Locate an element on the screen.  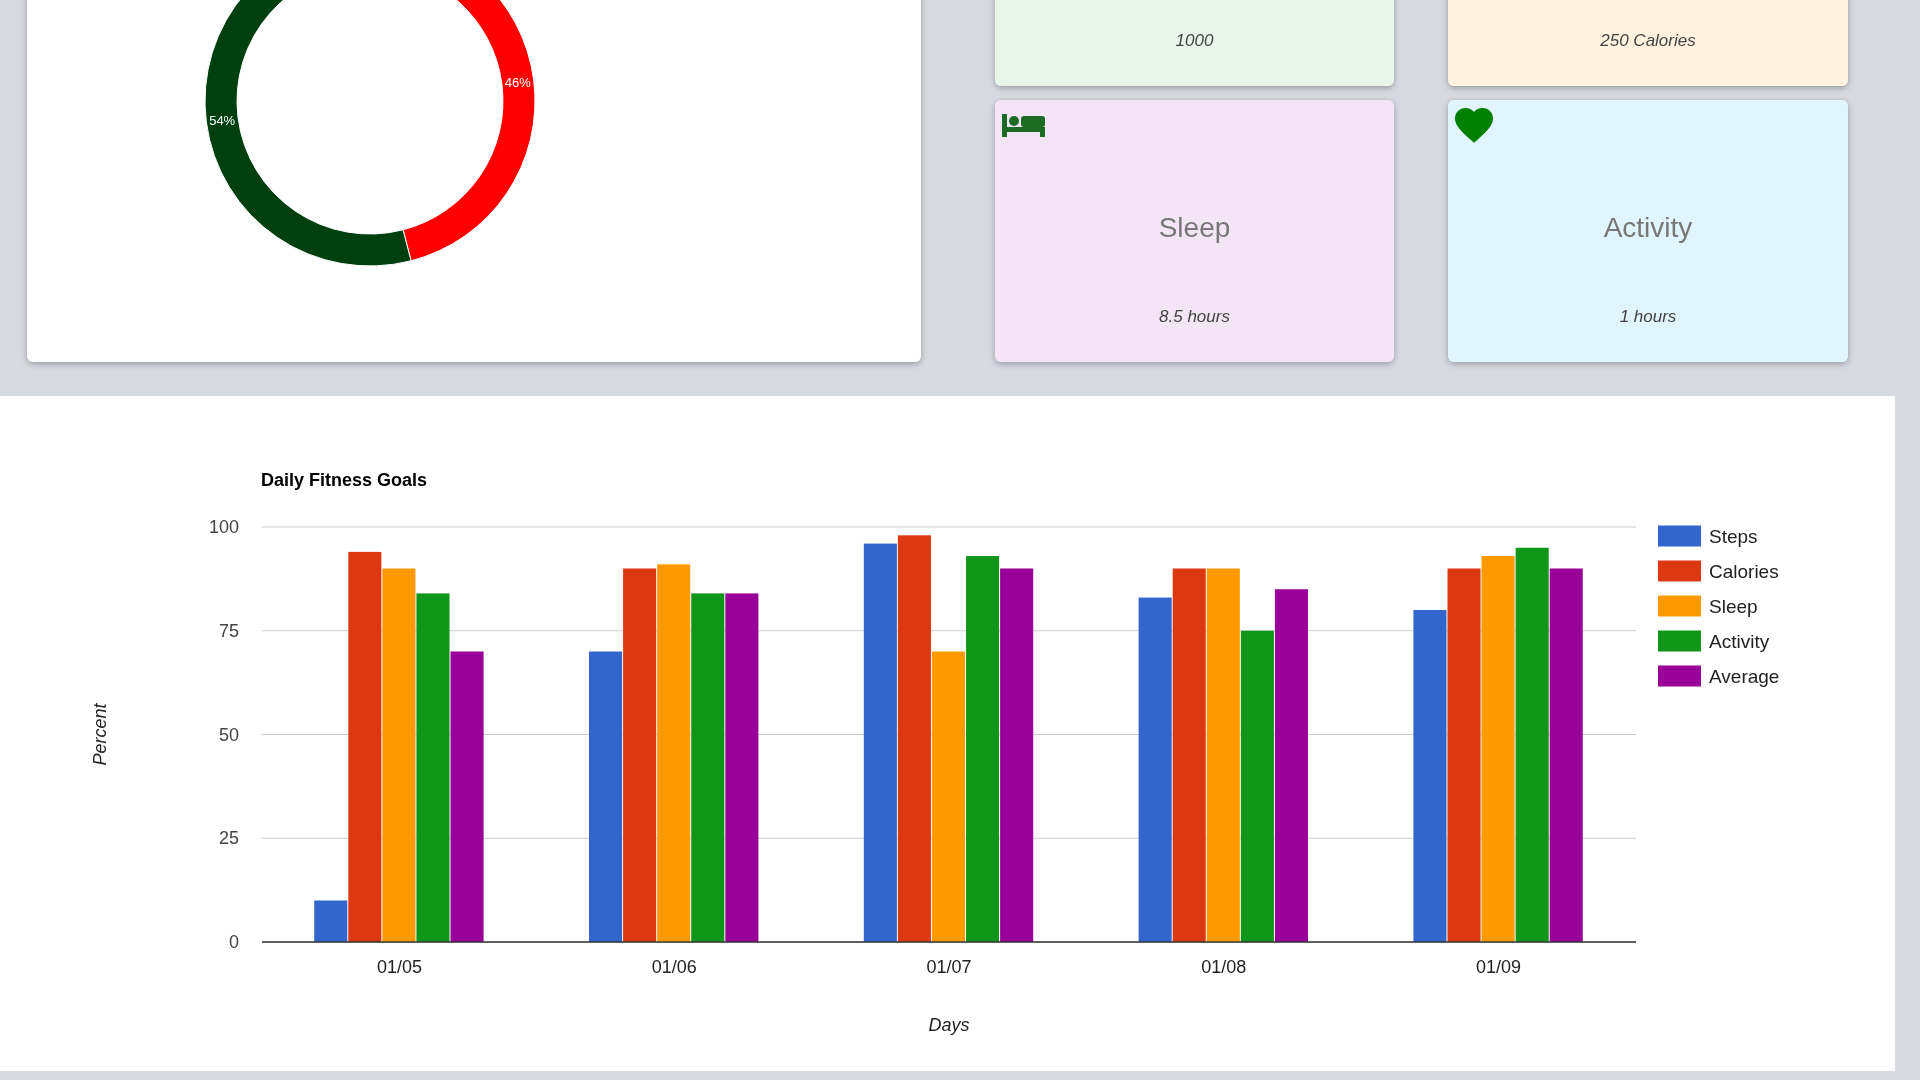
data-label: 46% is located at coordinates (518, 82).